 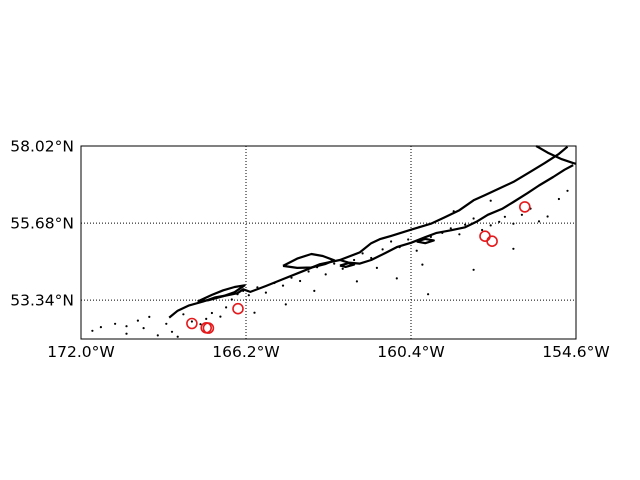 I want to click on lat-tick-label: 53.34°N, so click(x=42, y=301).